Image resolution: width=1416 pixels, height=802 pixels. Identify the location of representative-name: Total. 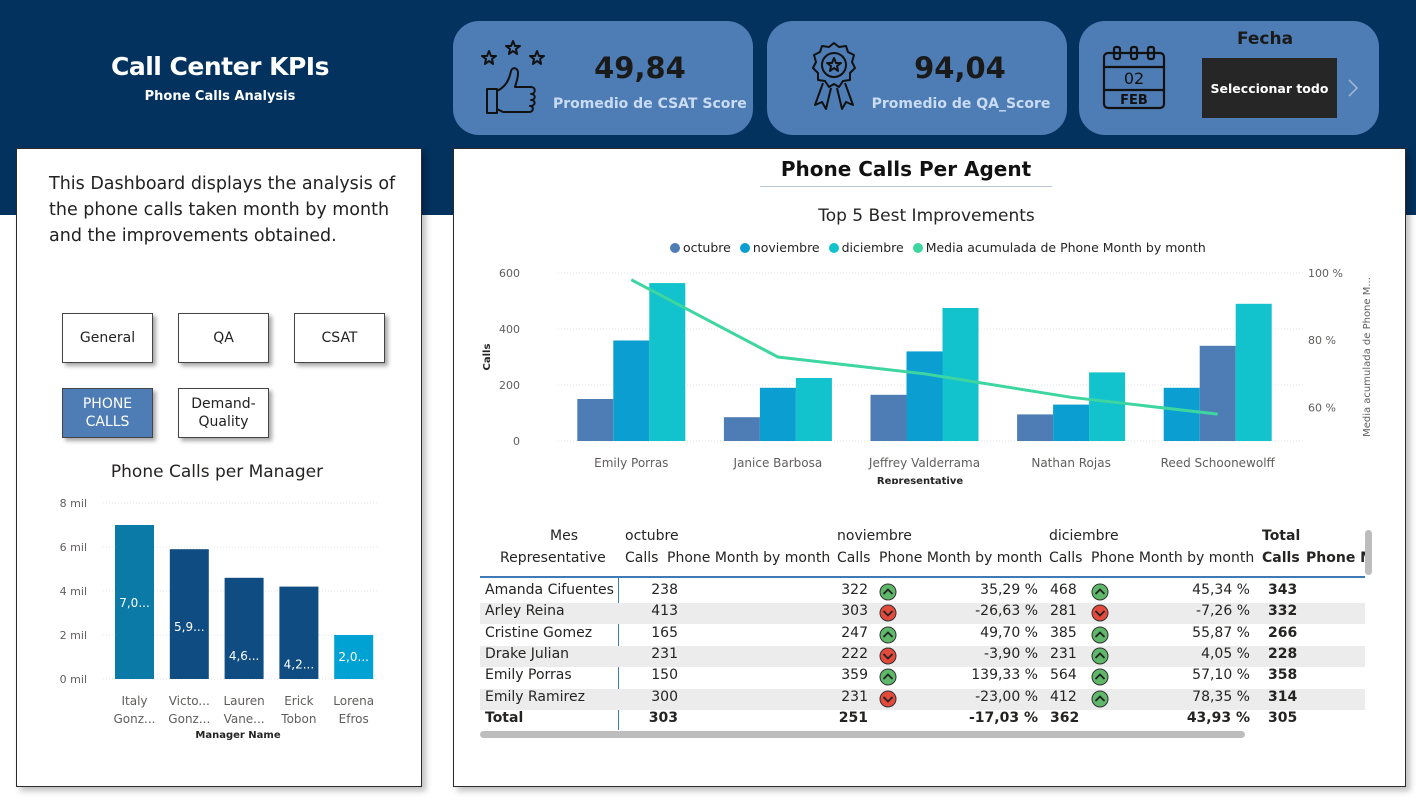
(504, 717).